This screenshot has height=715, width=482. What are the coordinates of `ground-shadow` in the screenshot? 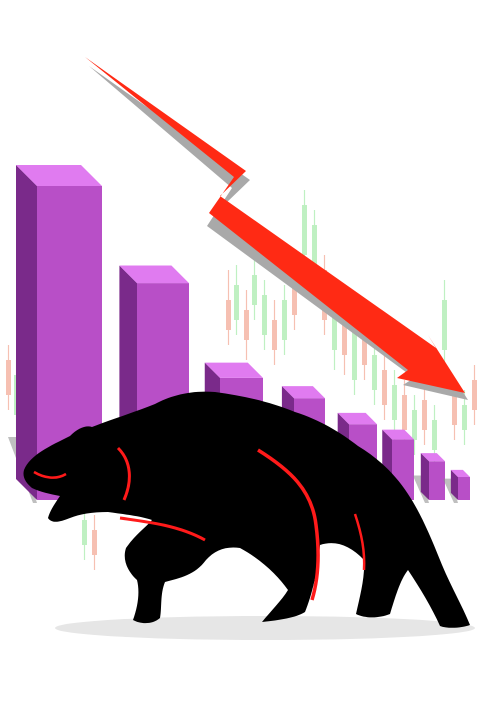 It's located at (265, 628).